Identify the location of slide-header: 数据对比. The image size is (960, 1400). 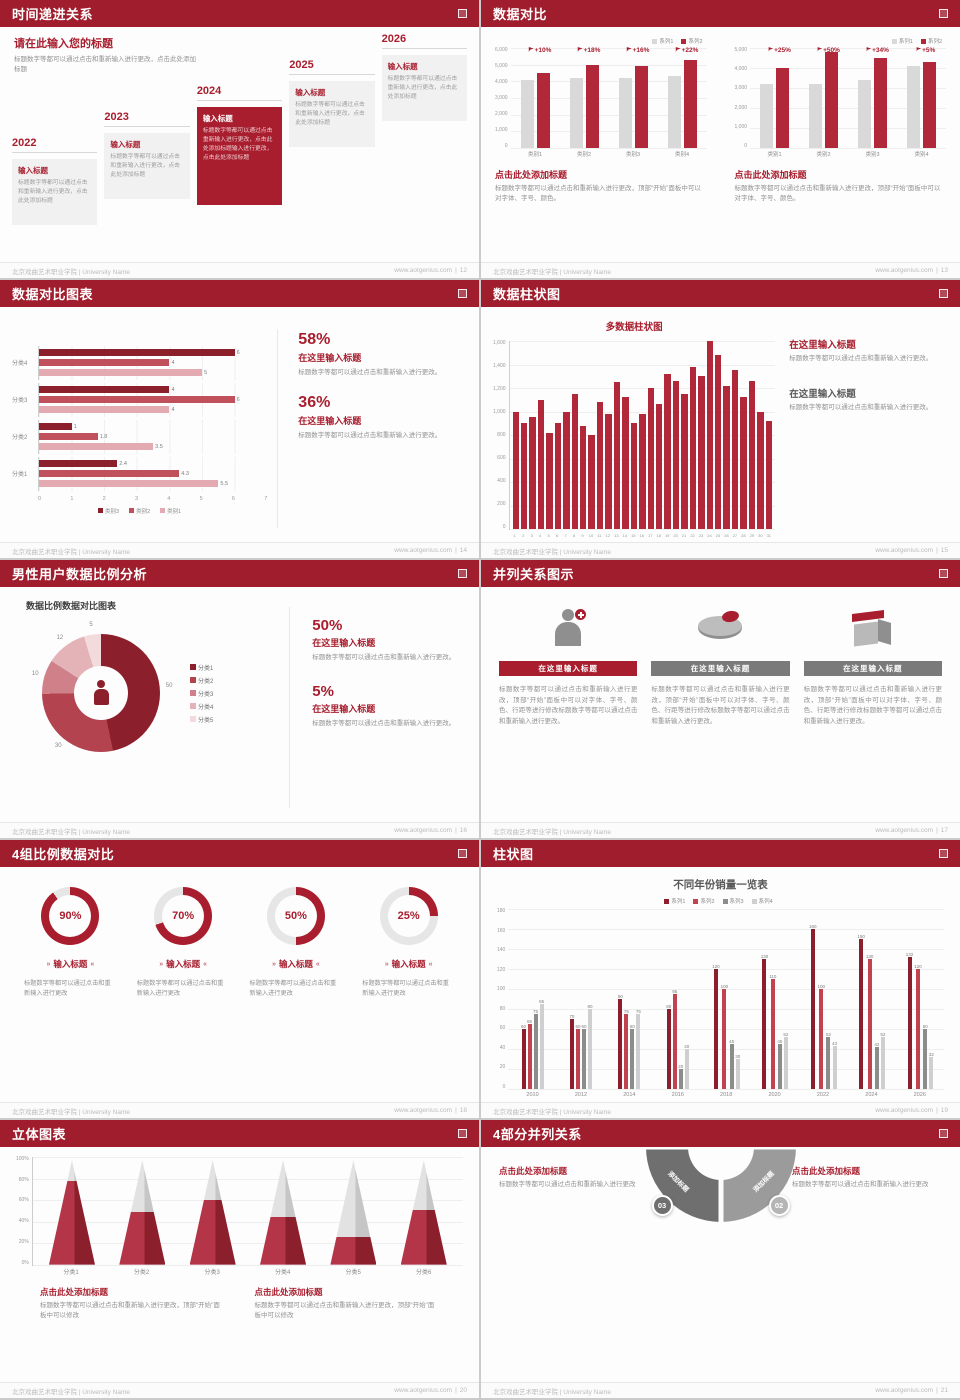
(720, 13).